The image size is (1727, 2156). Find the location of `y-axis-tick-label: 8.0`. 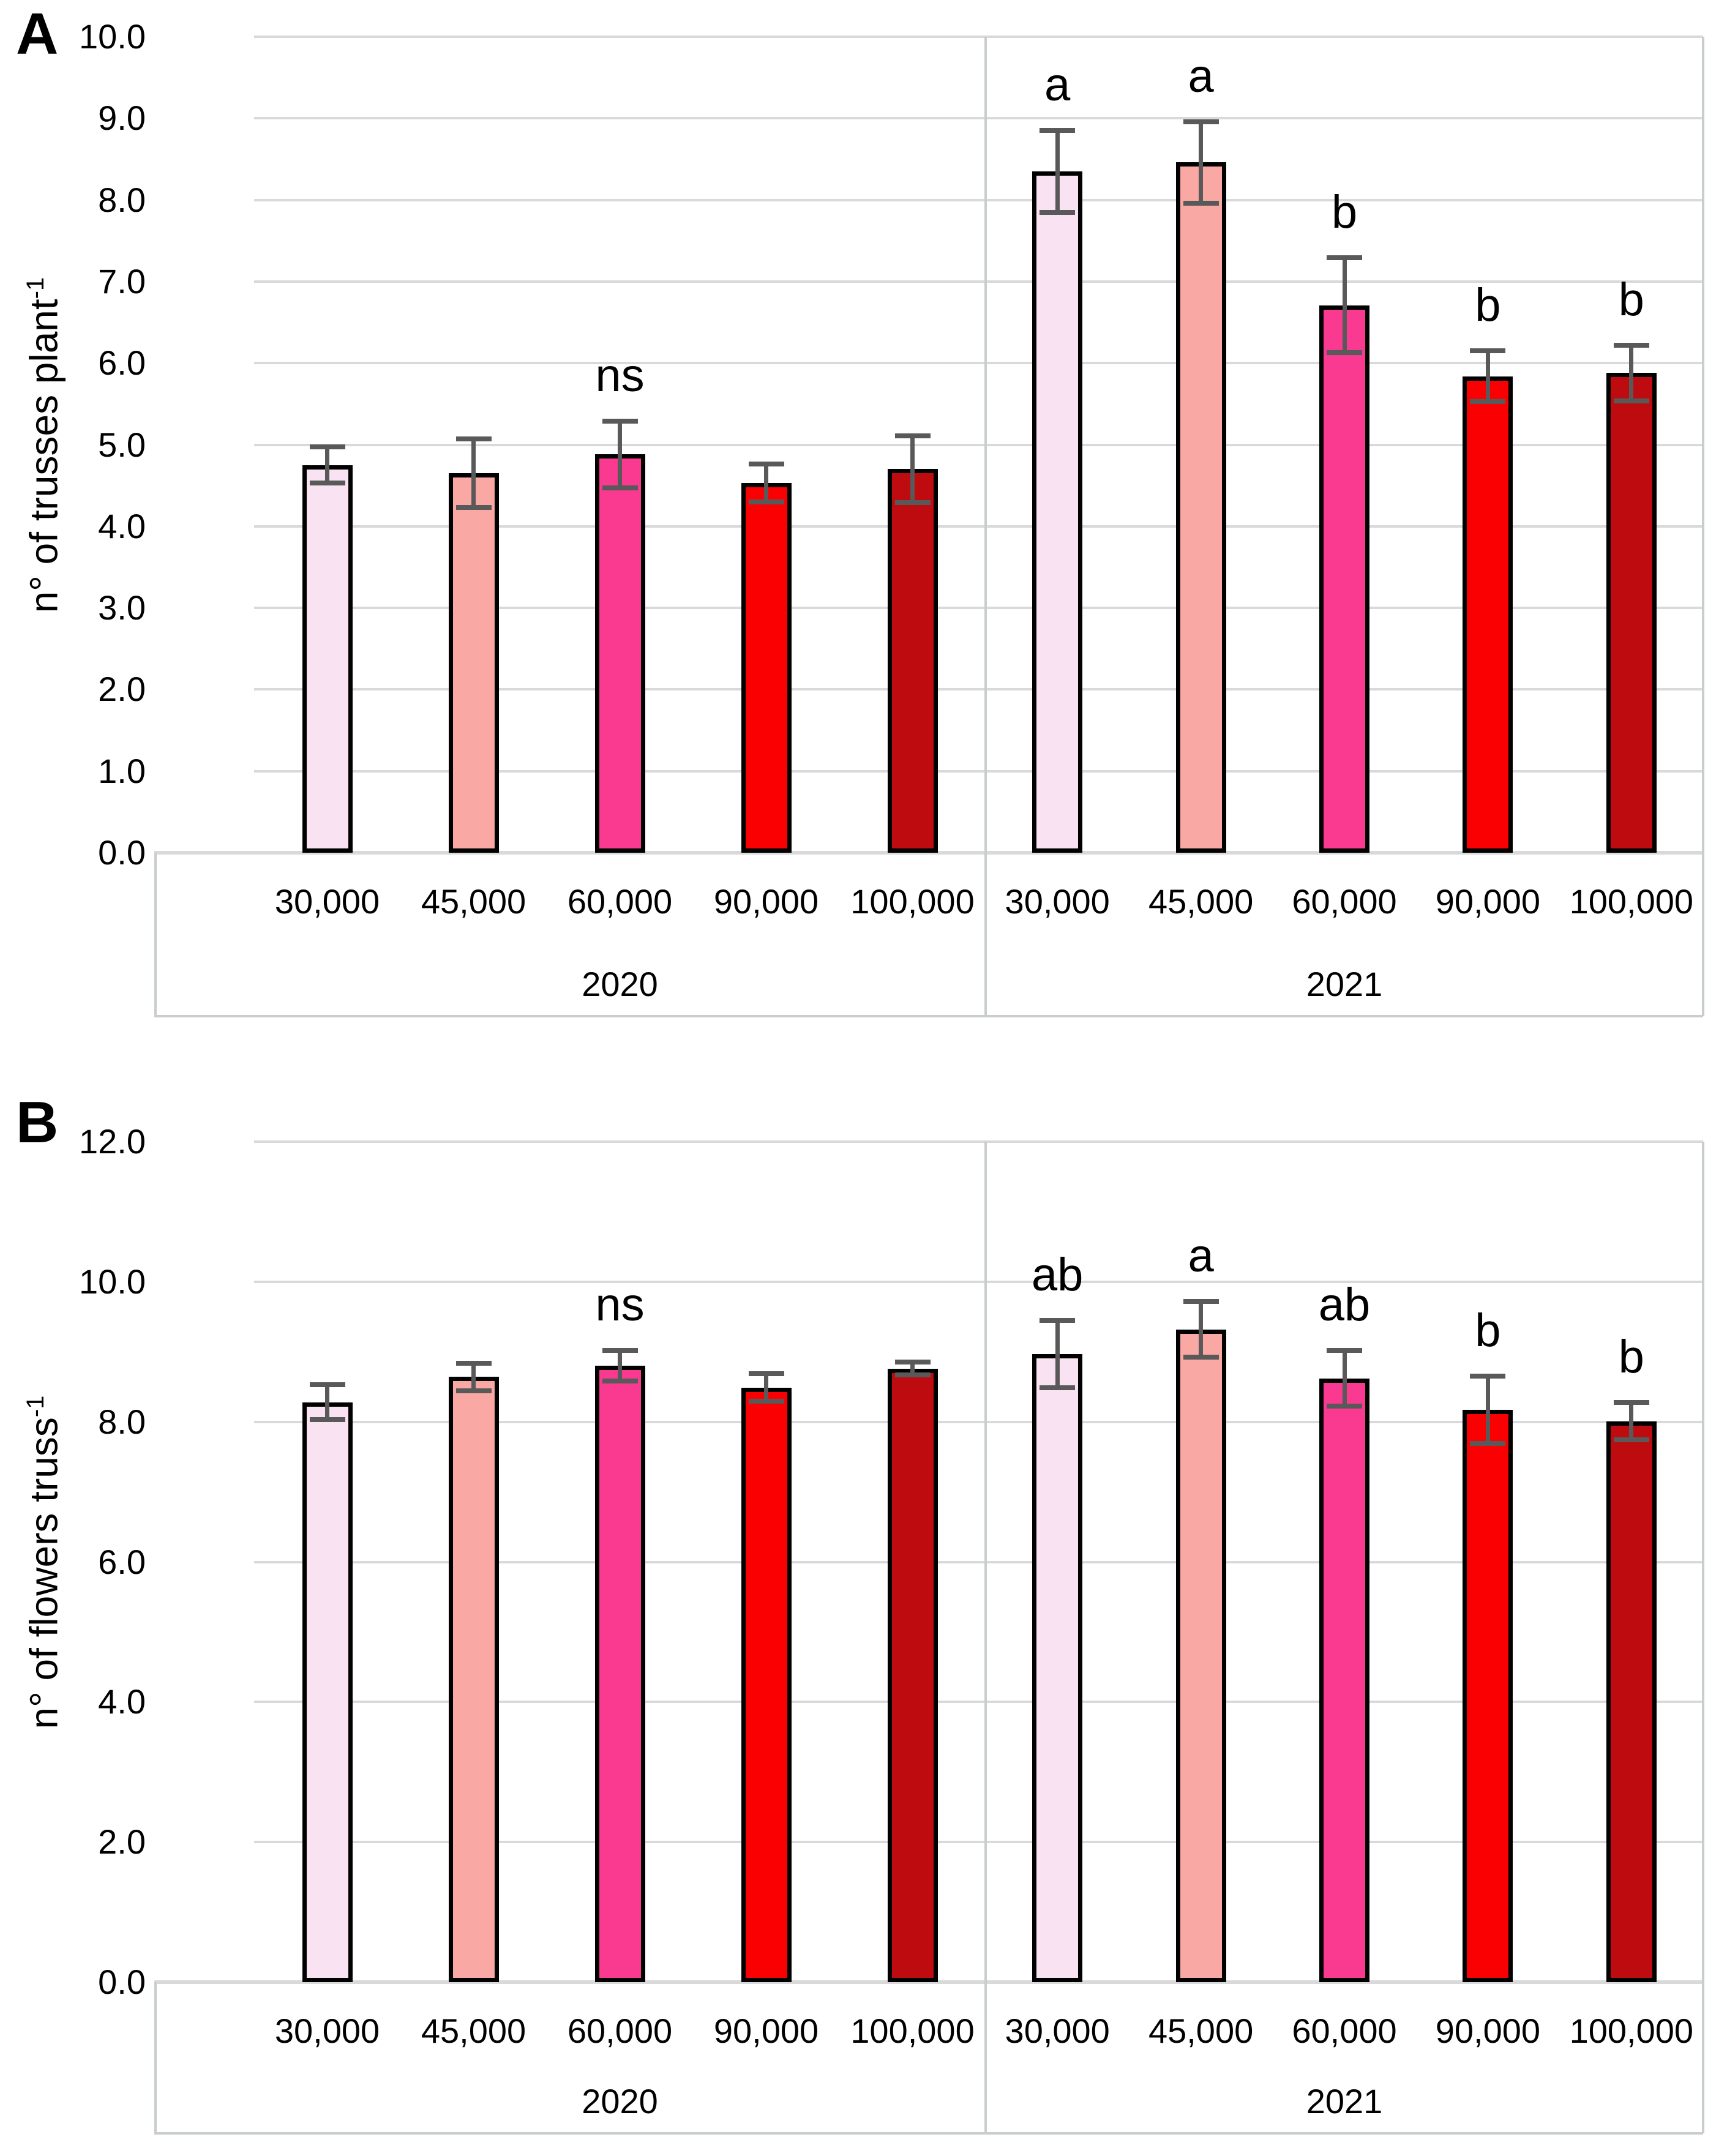

y-axis-tick-label: 8.0 is located at coordinates (122, 199).